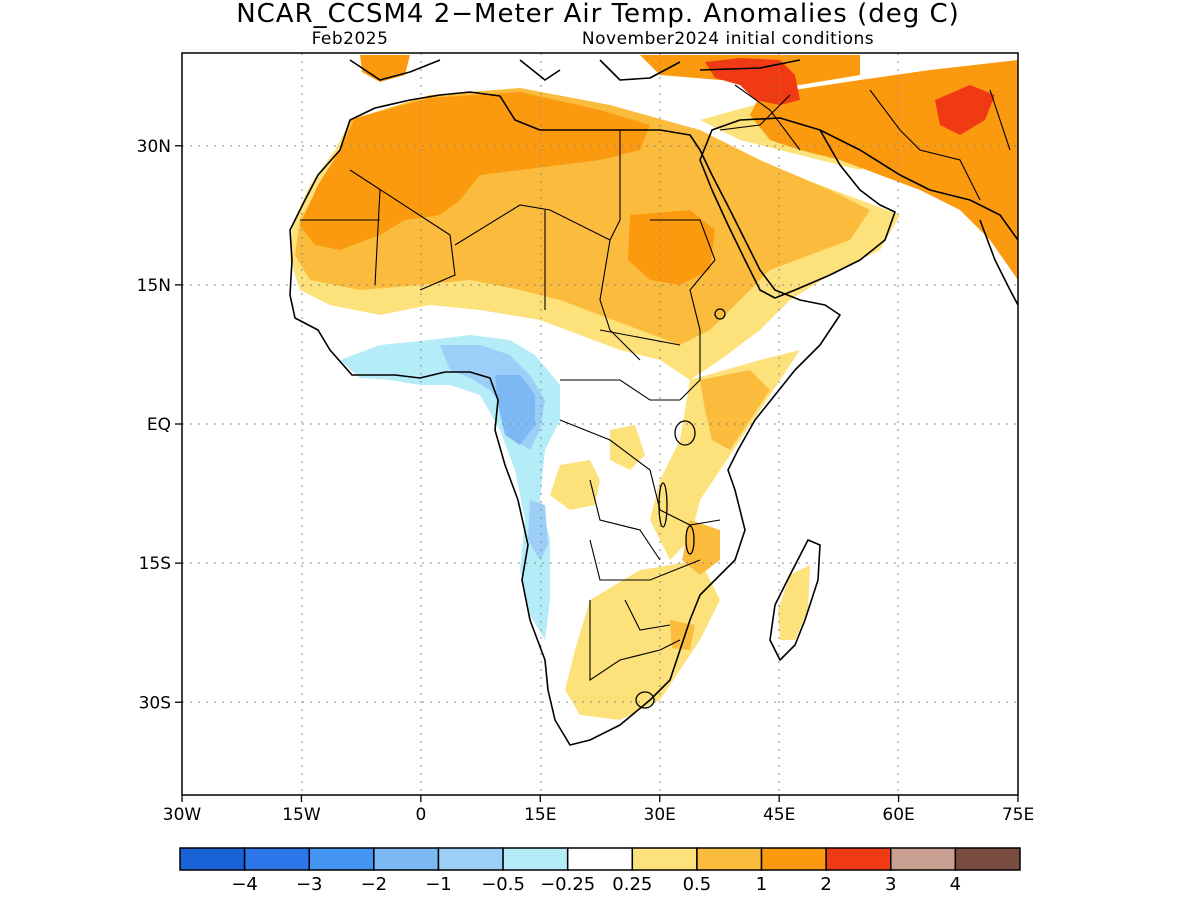 Image resolution: width=1200 pixels, height=900 pixels. I want to click on legend-label: 4, so click(955, 884).